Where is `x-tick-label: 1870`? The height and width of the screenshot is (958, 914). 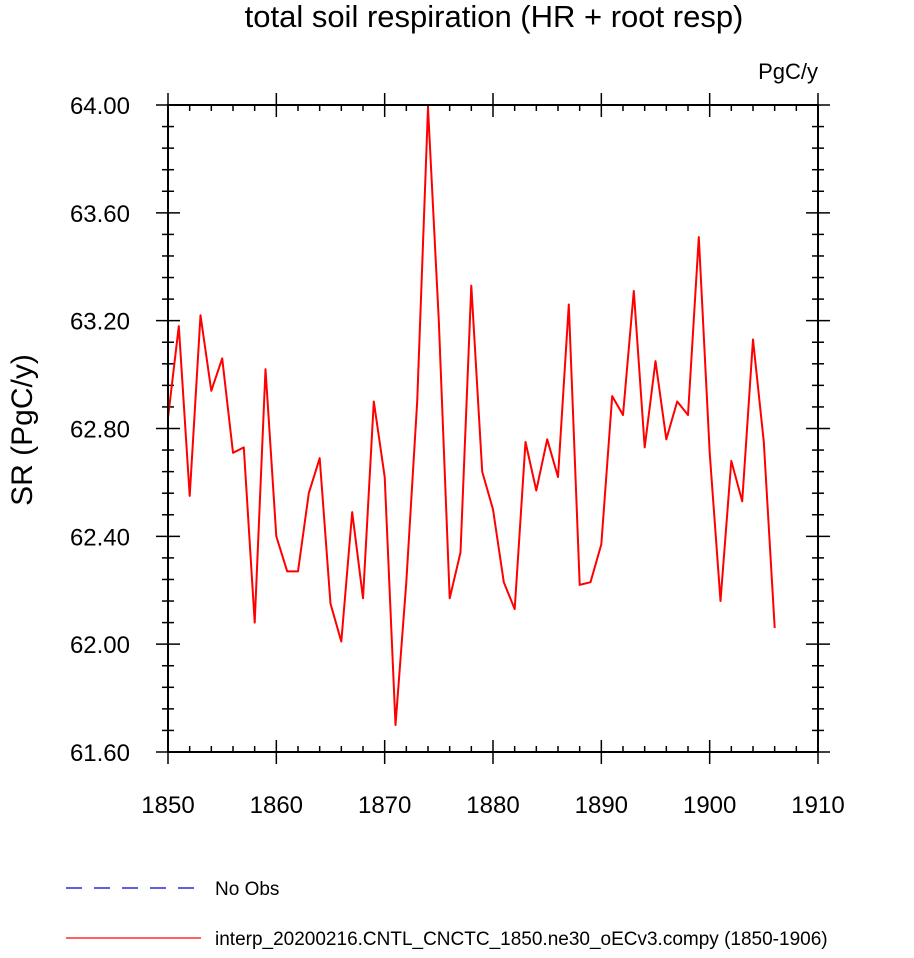
x-tick-label: 1870 is located at coordinates (384, 805).